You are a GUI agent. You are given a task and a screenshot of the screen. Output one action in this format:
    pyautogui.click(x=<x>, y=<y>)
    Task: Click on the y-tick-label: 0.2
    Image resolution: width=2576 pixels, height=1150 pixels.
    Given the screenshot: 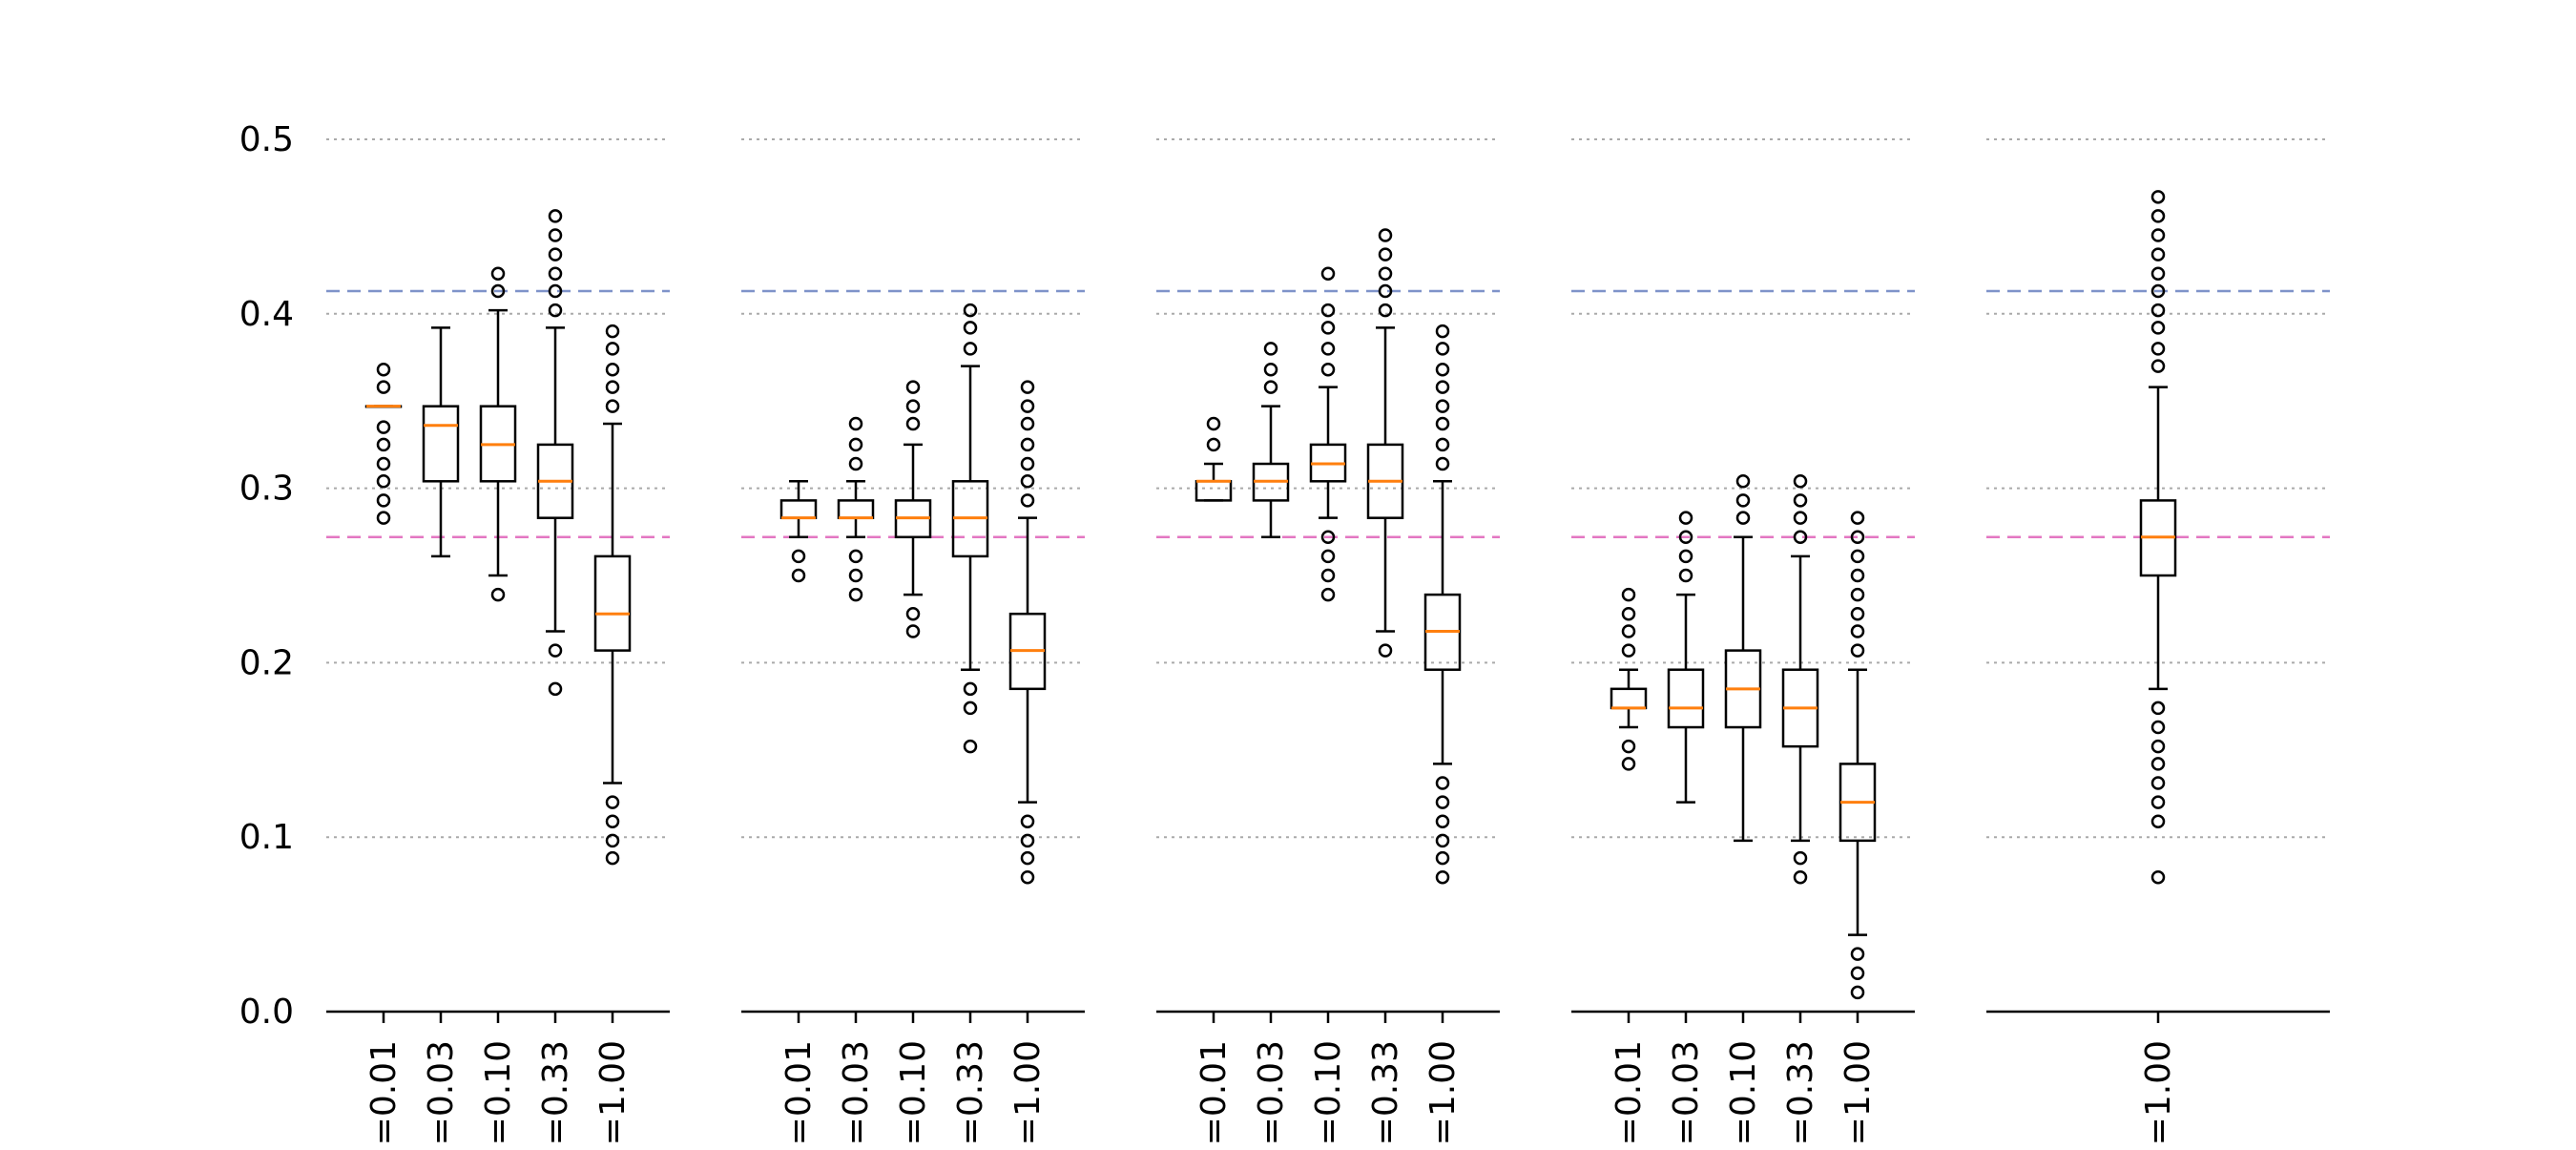 What is the action you would take?
    pyautogui.click(x=266, y=662)
    